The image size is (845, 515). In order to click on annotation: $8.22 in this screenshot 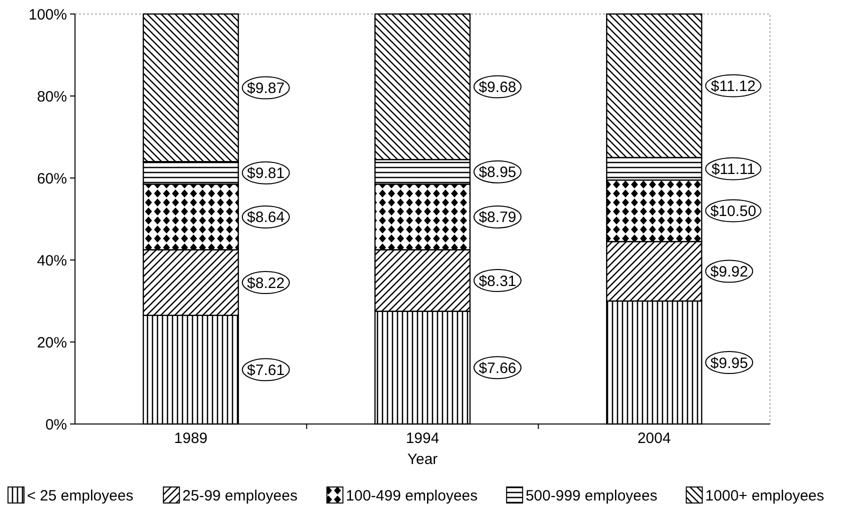, I will do `click(266, 283)`.